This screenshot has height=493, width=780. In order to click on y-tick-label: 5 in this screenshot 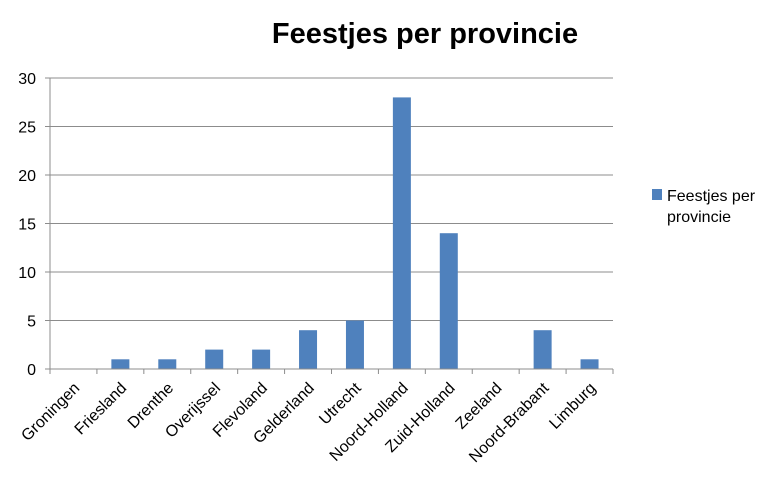, I will do `click(31, 322)`.